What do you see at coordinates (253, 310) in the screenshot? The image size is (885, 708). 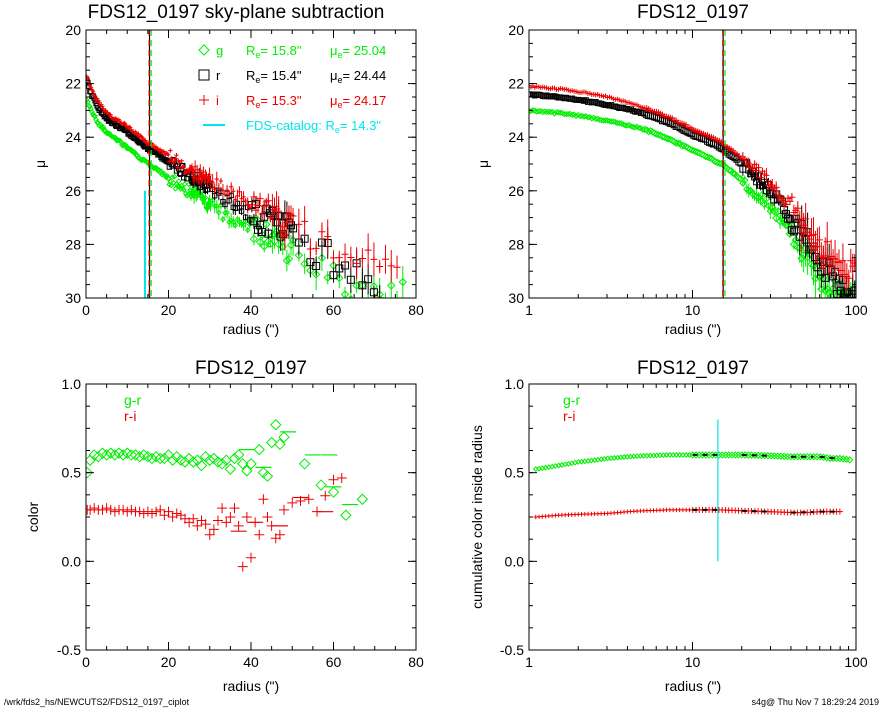 I see `panel-1-x-tick-labels: 0 20 40 60 80` at bounding box center [253, 310].